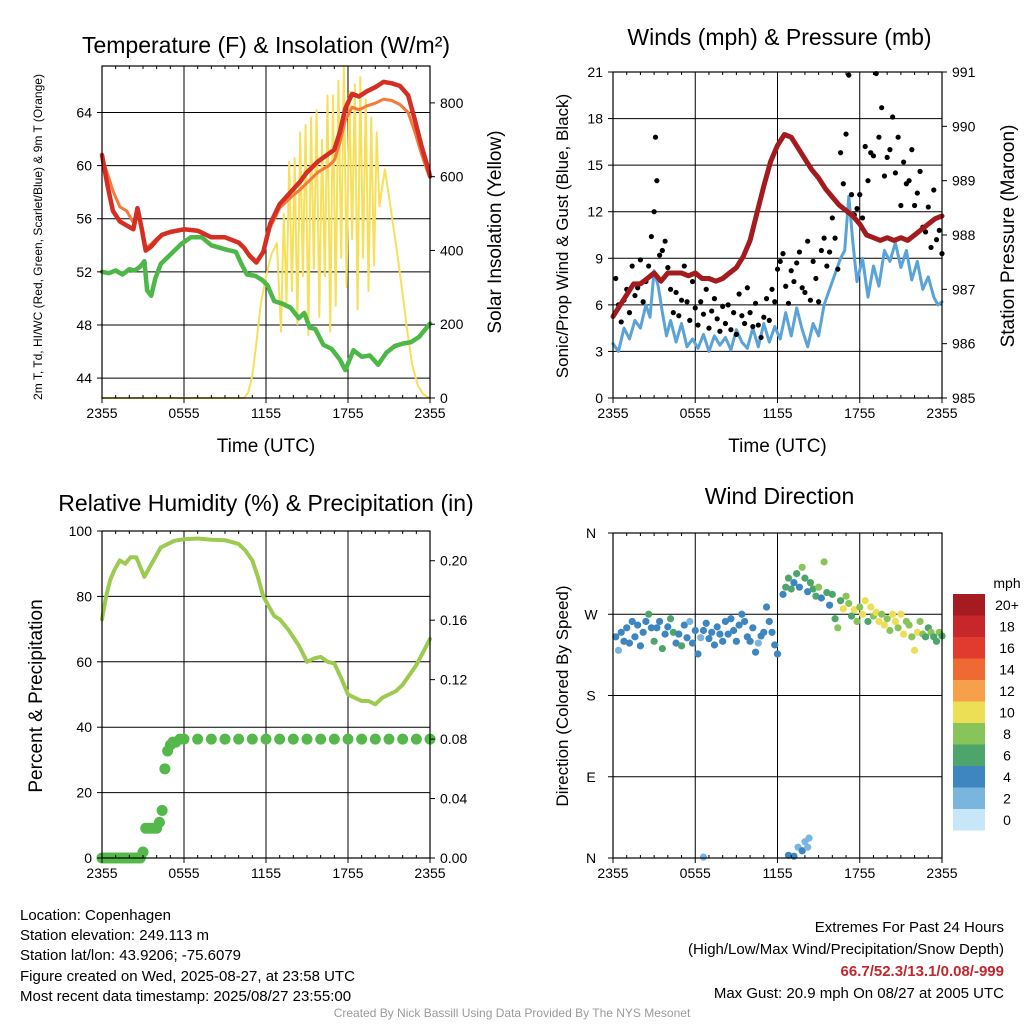 Image resolution: width=1024 pixels, height=1024 pixels. What do you see at coordinates (495, 231) in the screenshot?
I see `temperature-y2-axis-title: Solar Insolation (Yellow)` at bounding box center [495, 231].